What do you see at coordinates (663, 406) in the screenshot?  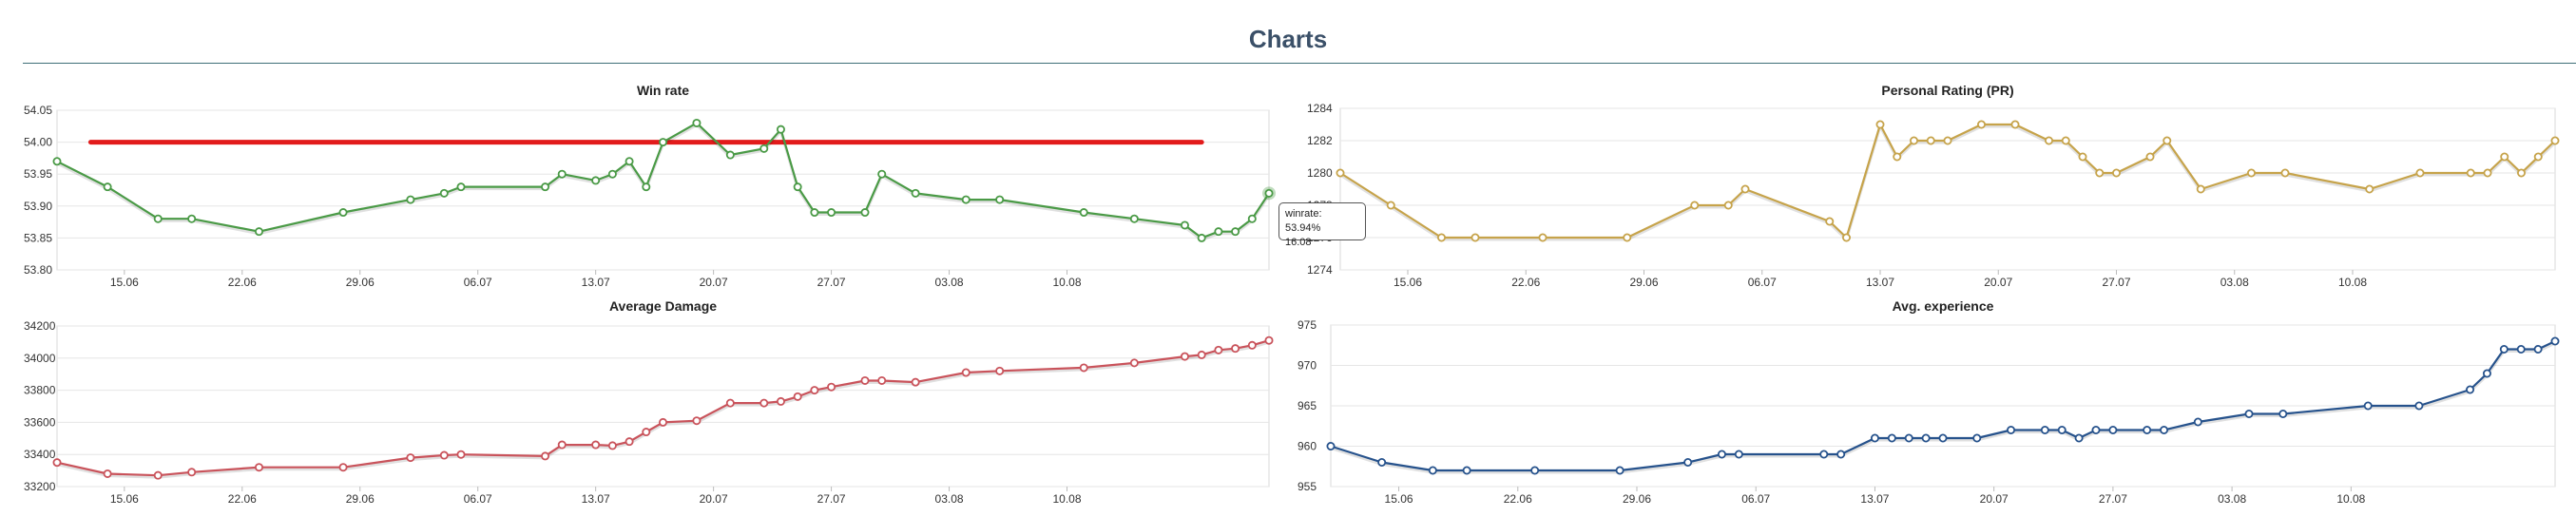 I see `plot-area` at bounding box center [663, 406].